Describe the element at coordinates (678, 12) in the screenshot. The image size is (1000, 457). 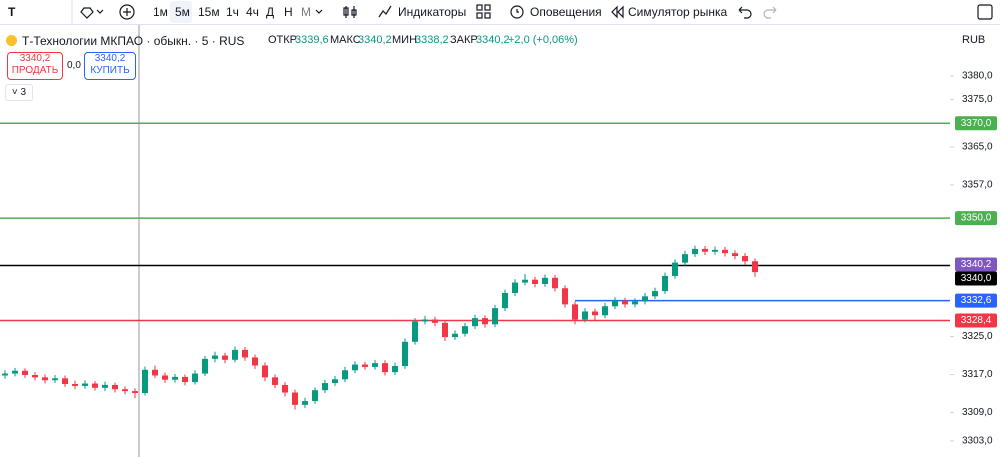
I see `replay-button: Симулятор рынка` at that location.